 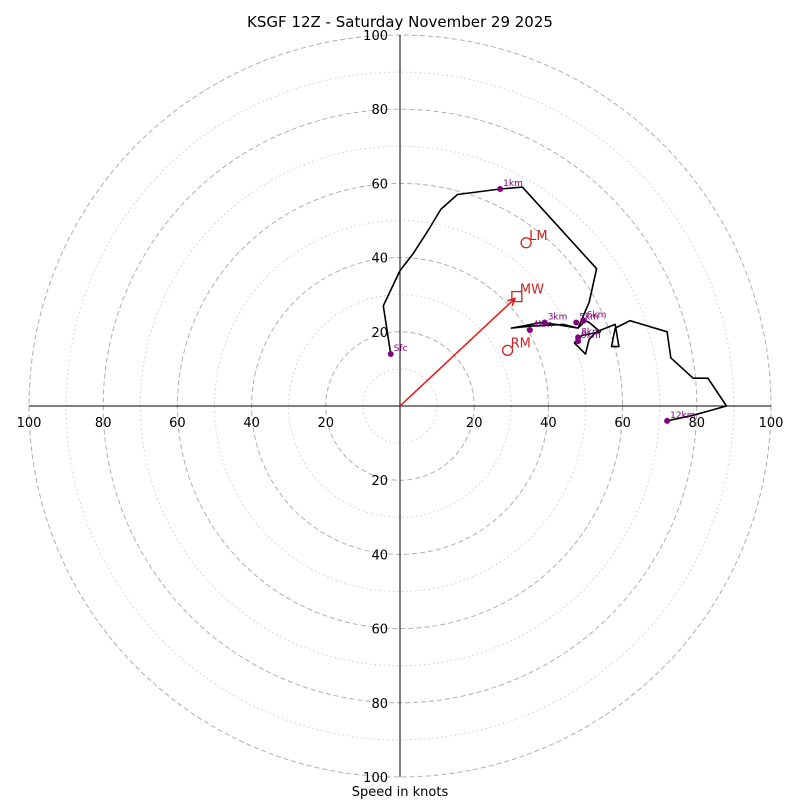 What do you see at coordinates (771, 423) in the screenshot?
I see `tick-label-east-100: 100` at bounding box center [771, 423].